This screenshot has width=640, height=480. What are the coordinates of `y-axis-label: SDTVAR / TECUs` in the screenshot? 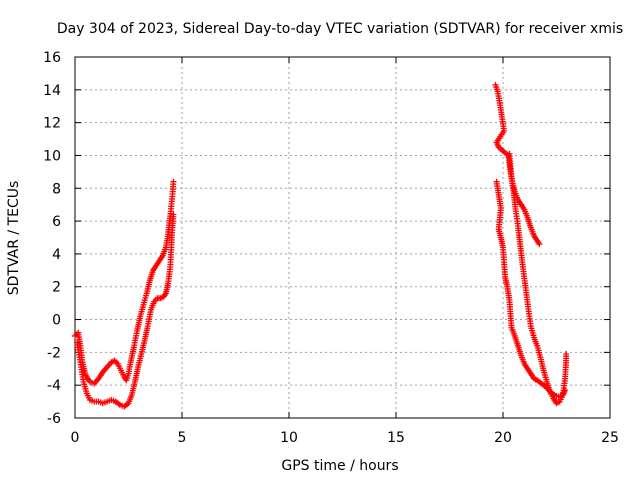 It's located at (14, 238).